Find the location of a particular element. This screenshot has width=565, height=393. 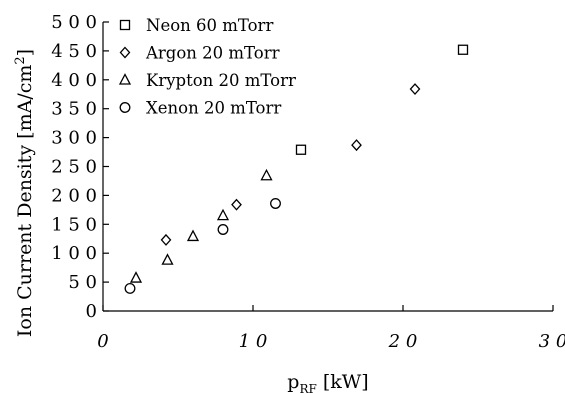

y-tick-label: 1 0 0 is located at coordinates (74, 253).